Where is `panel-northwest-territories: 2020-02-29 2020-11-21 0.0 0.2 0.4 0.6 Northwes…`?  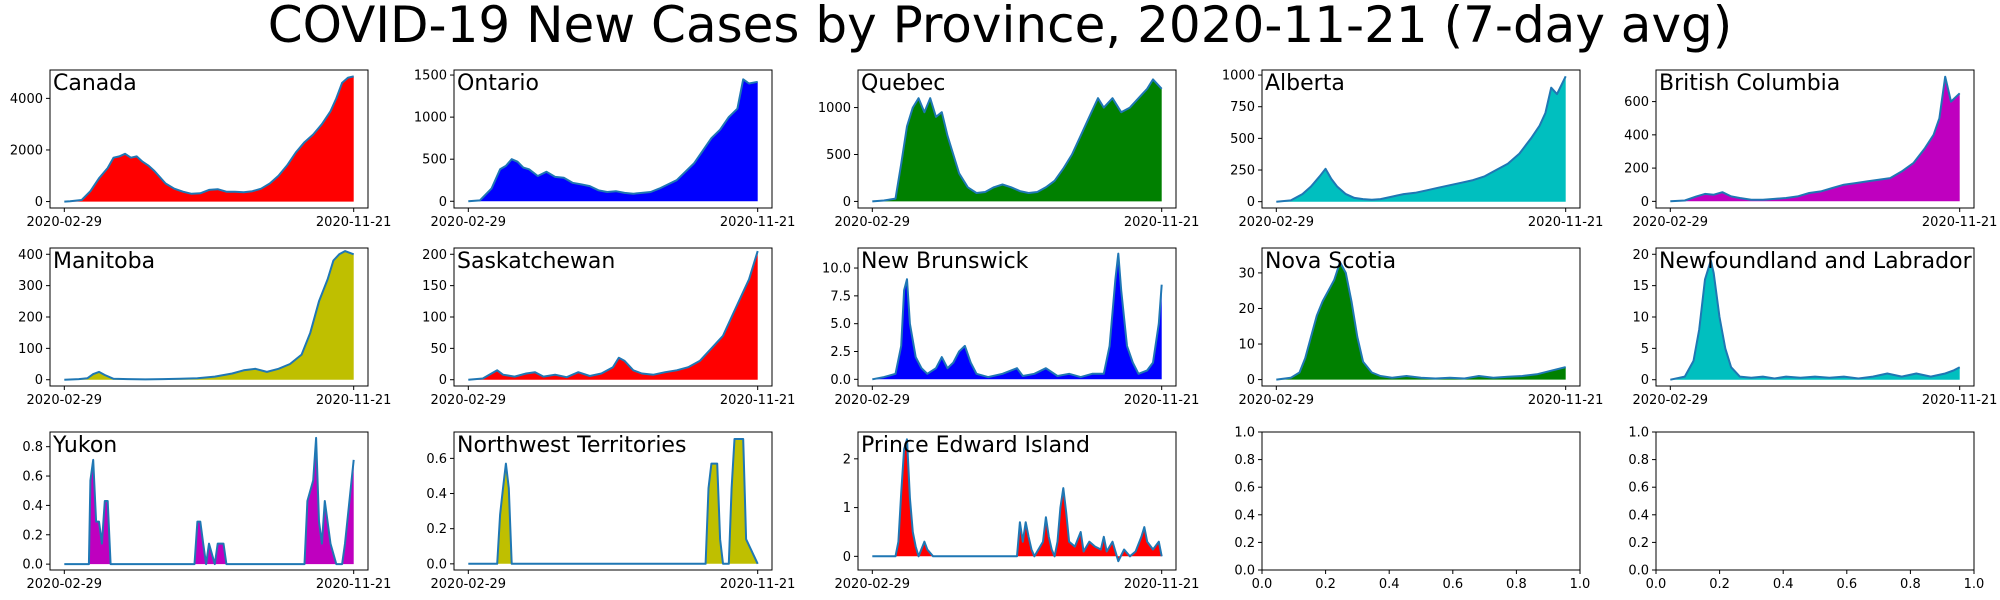
panel-northwest-territories: 2020-02-29 2020-11-21 0.0 0.2 0.4 0.6 Northwes… is located at coordinates (611, 511).